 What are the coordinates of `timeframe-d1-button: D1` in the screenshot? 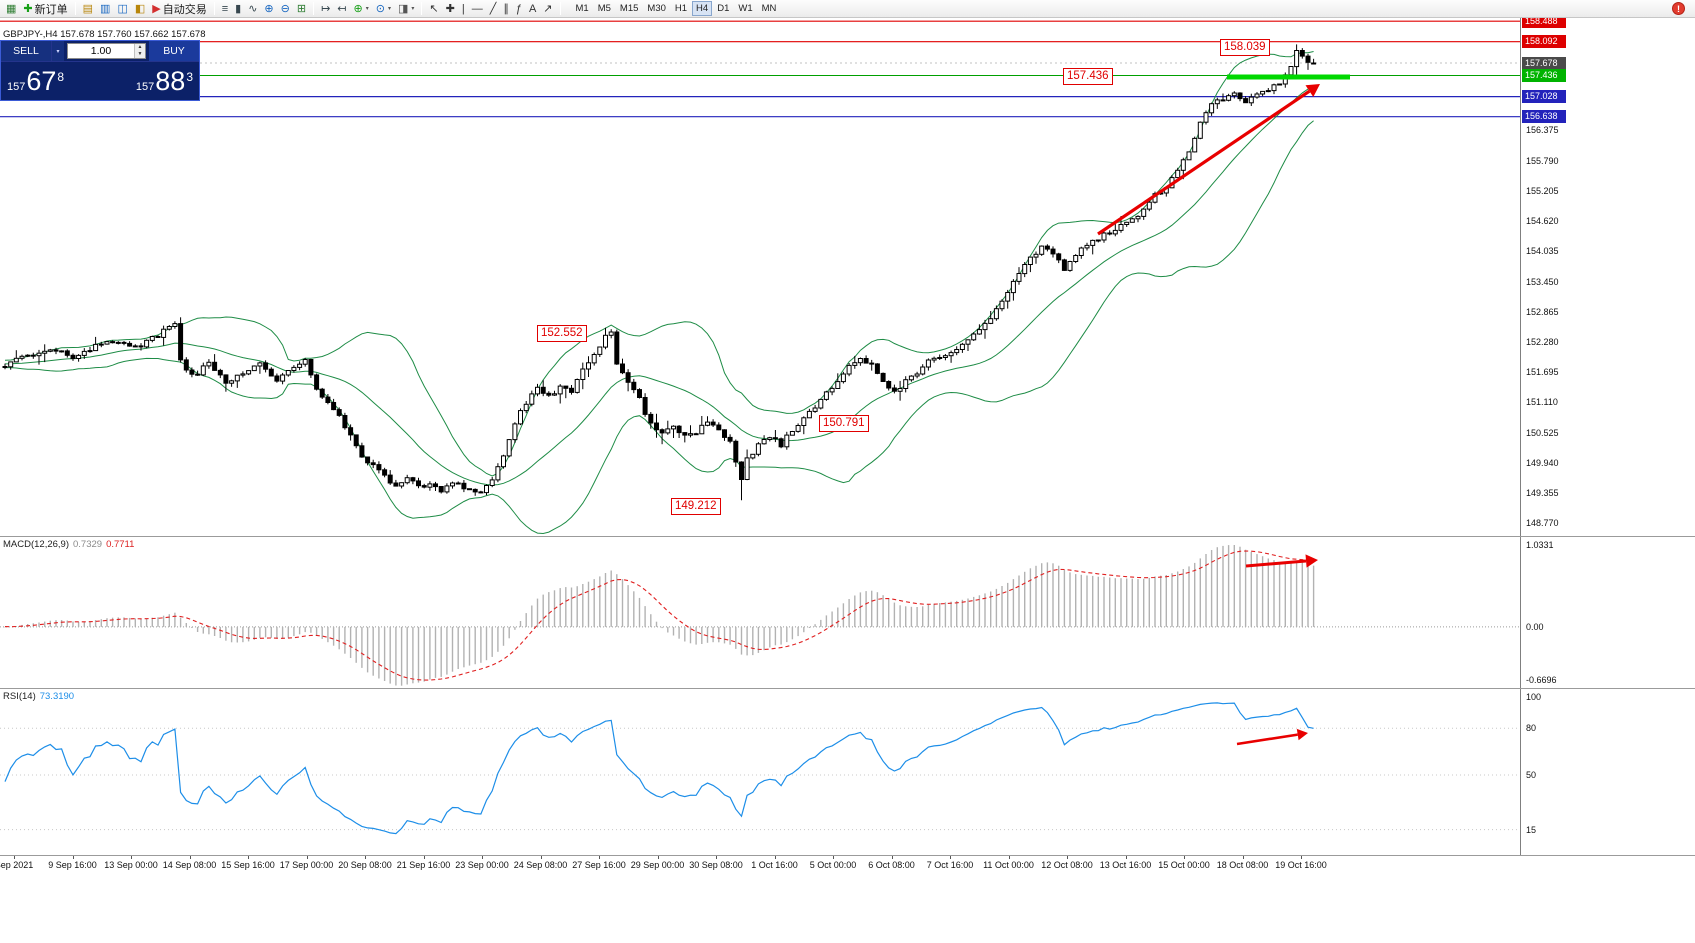 It's located at (723, 8).